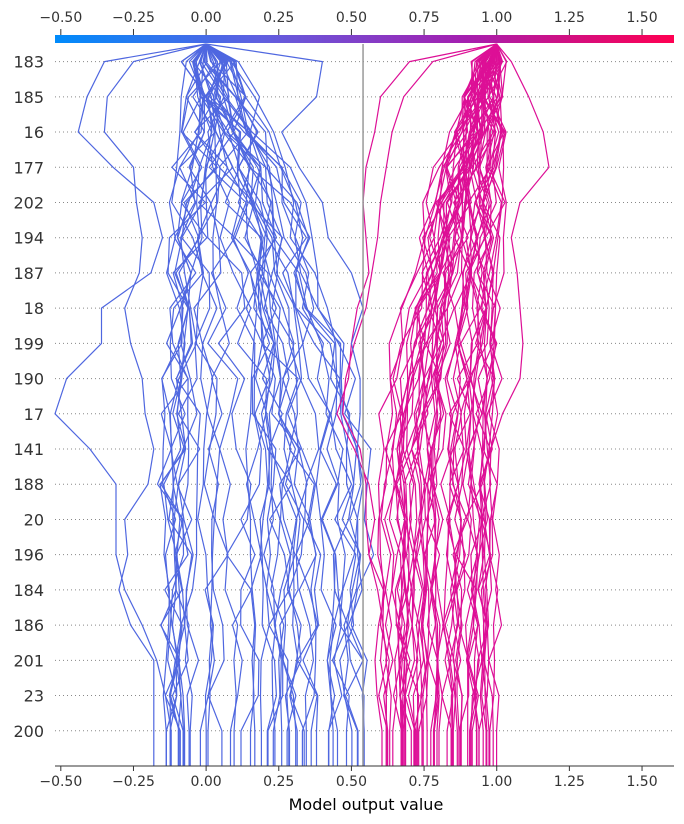 This screenshot has width=684, height=824. Describe the element at coordinates (60, 18) in the screenshot. I see `top-tick-label: −0.50` at that location.